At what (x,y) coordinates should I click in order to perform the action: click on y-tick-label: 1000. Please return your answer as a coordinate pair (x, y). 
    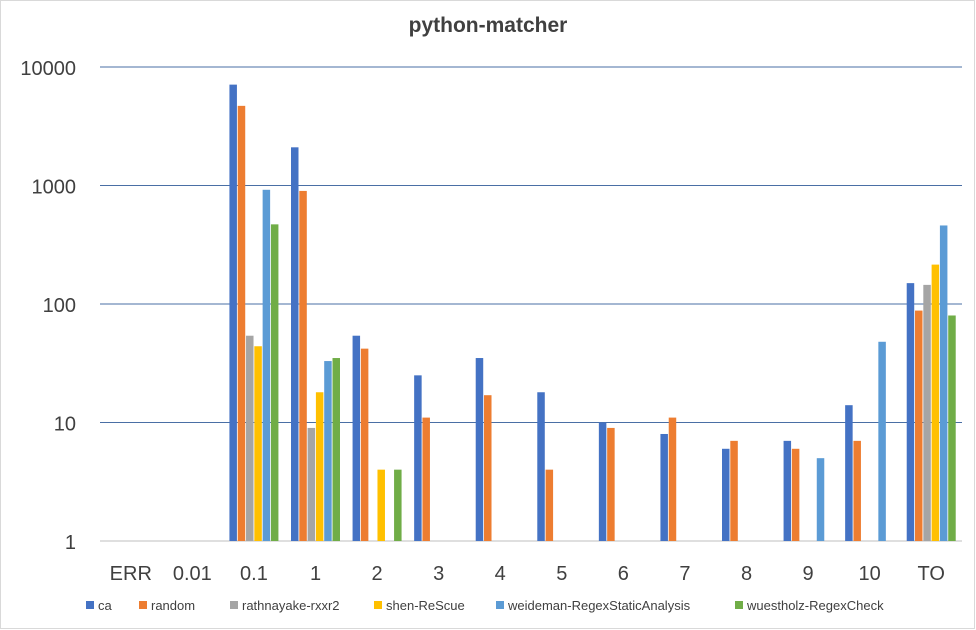
    Looking at the image, I should click on (54, 188).